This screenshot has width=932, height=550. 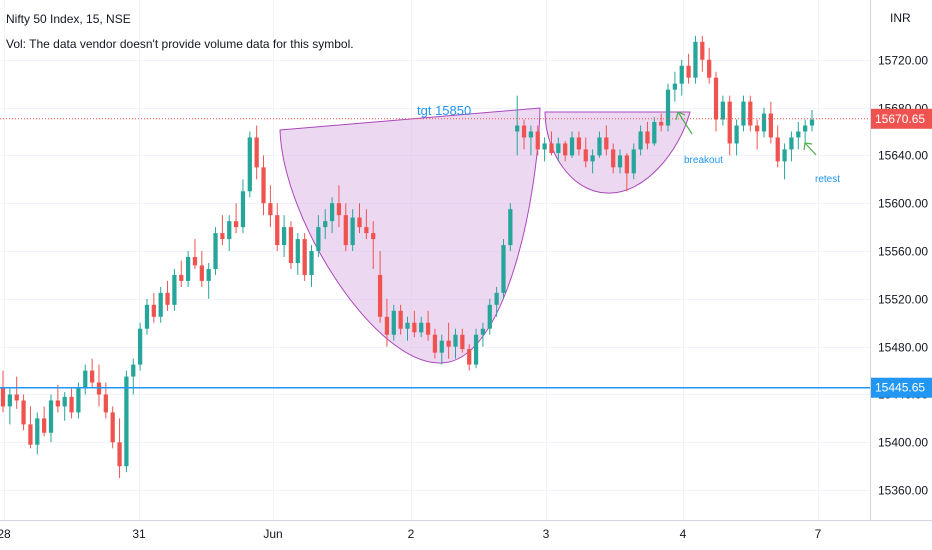 What do you see at coordinates (903, 348) in the screenshot?
I see `price-tick-label: 15480.00` at bounding box center [903, 348].